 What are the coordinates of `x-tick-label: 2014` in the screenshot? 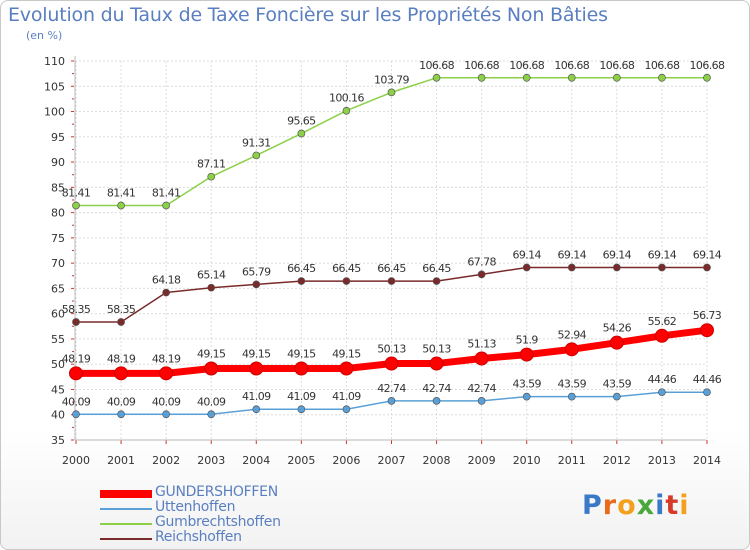 It's located at (707, 460).